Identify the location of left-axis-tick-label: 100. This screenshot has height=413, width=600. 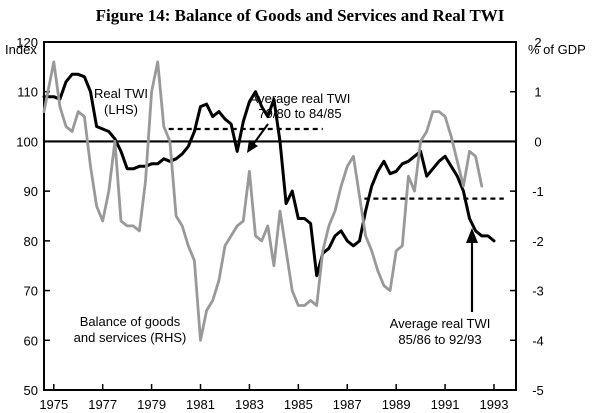
(27, 141).